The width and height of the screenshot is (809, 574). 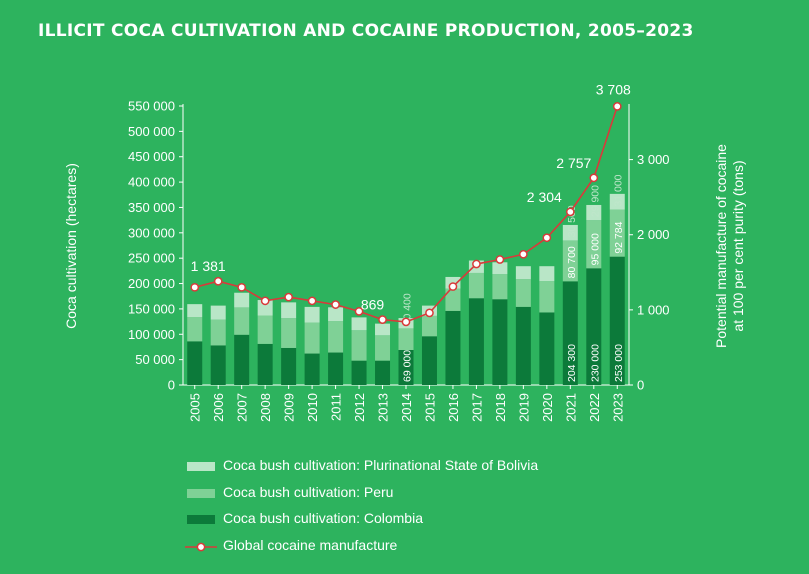 I want to click on y-tick-label-left: 500 000, so click(x=151, y=131).